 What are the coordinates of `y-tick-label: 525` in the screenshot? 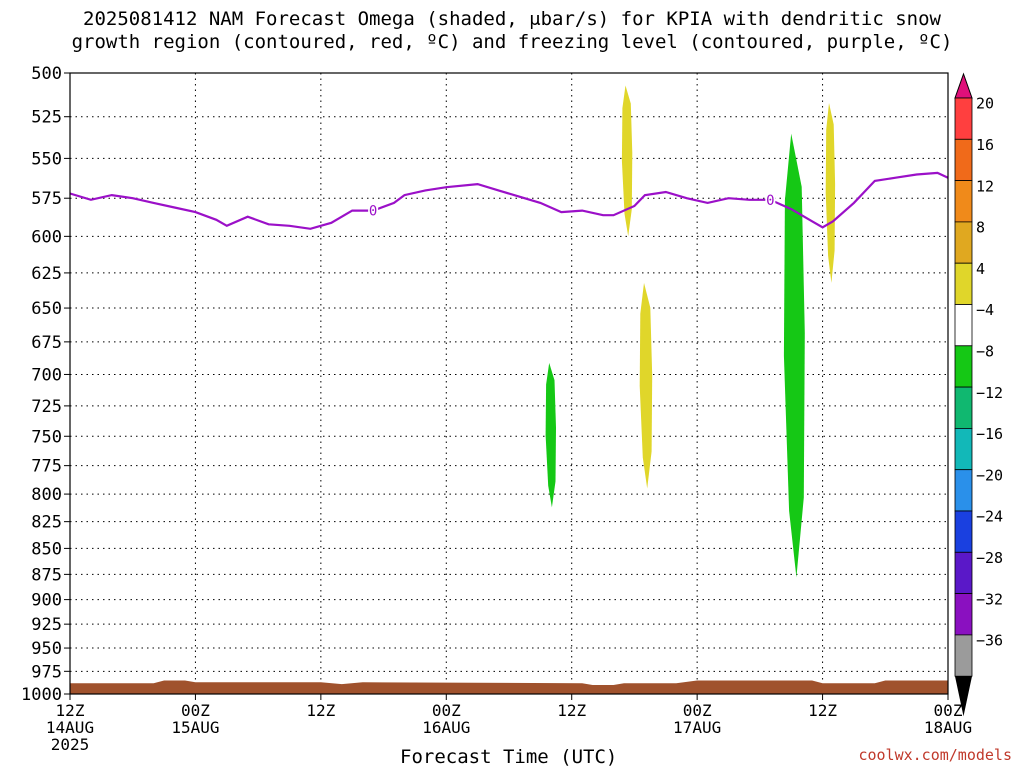 It's located at (46, 118).